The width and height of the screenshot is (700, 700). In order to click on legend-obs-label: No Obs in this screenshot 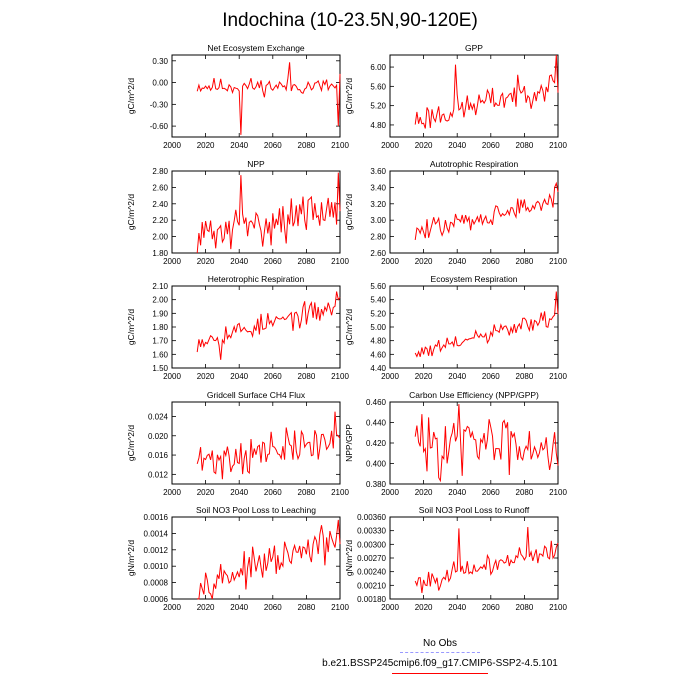, I will do `click(440, 643)`.